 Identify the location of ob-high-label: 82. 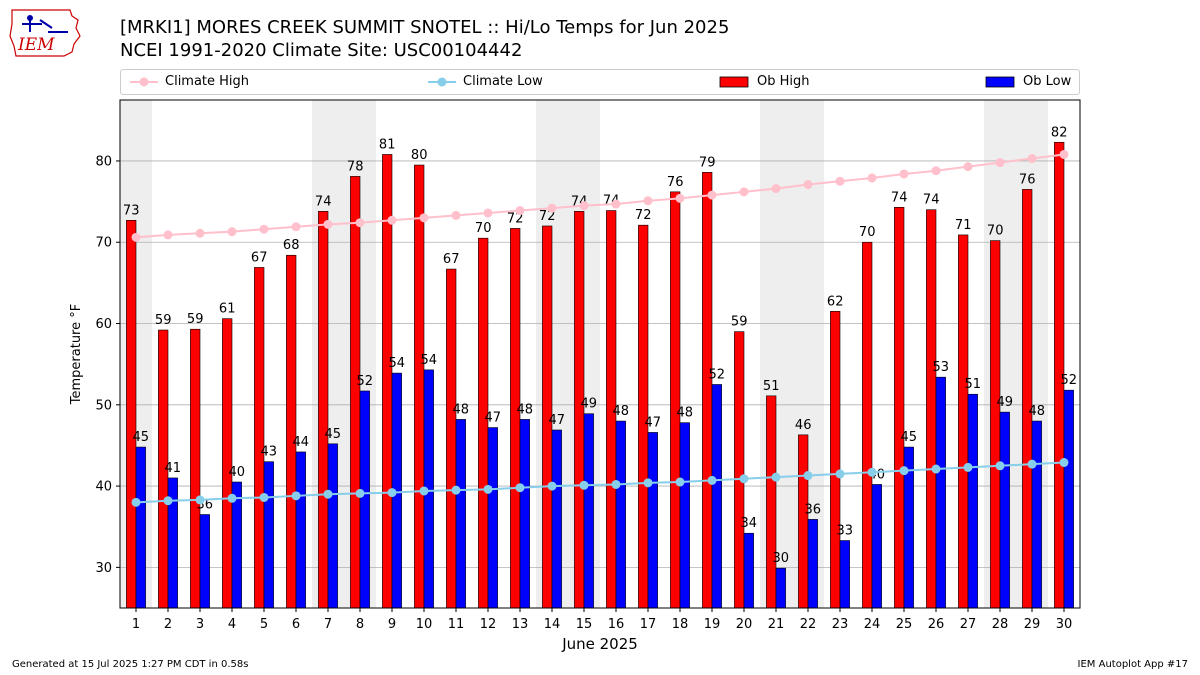
(1059, 132).